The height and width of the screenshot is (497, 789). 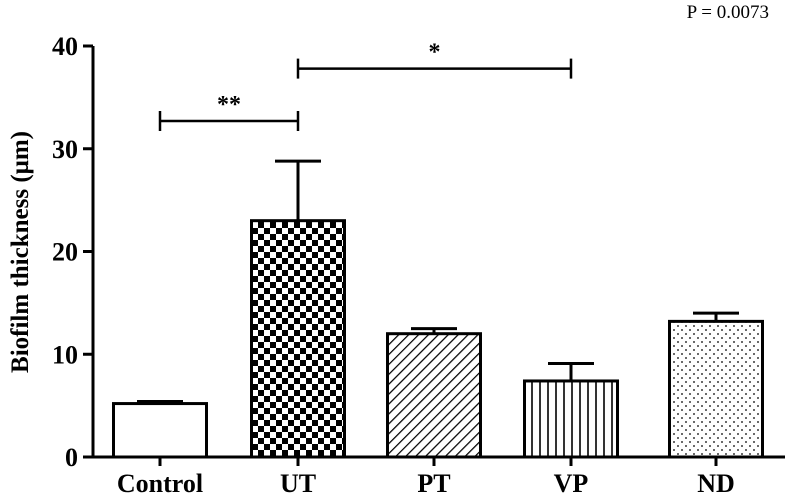 I want to click on significance-brackets: ***, so click(x=365, y=86).